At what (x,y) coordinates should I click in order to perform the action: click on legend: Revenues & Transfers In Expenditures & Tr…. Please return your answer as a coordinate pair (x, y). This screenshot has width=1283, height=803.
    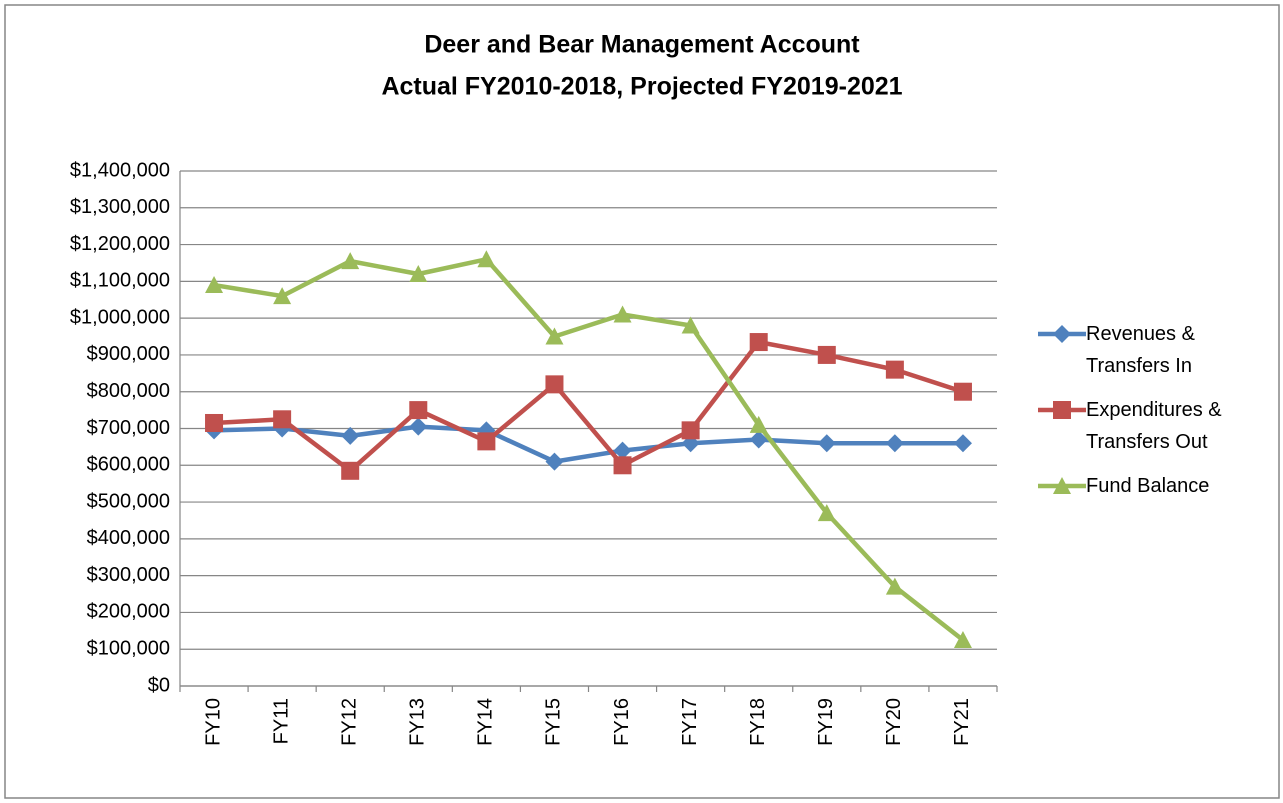
    Looking at the image, I should click on (1148, 416).